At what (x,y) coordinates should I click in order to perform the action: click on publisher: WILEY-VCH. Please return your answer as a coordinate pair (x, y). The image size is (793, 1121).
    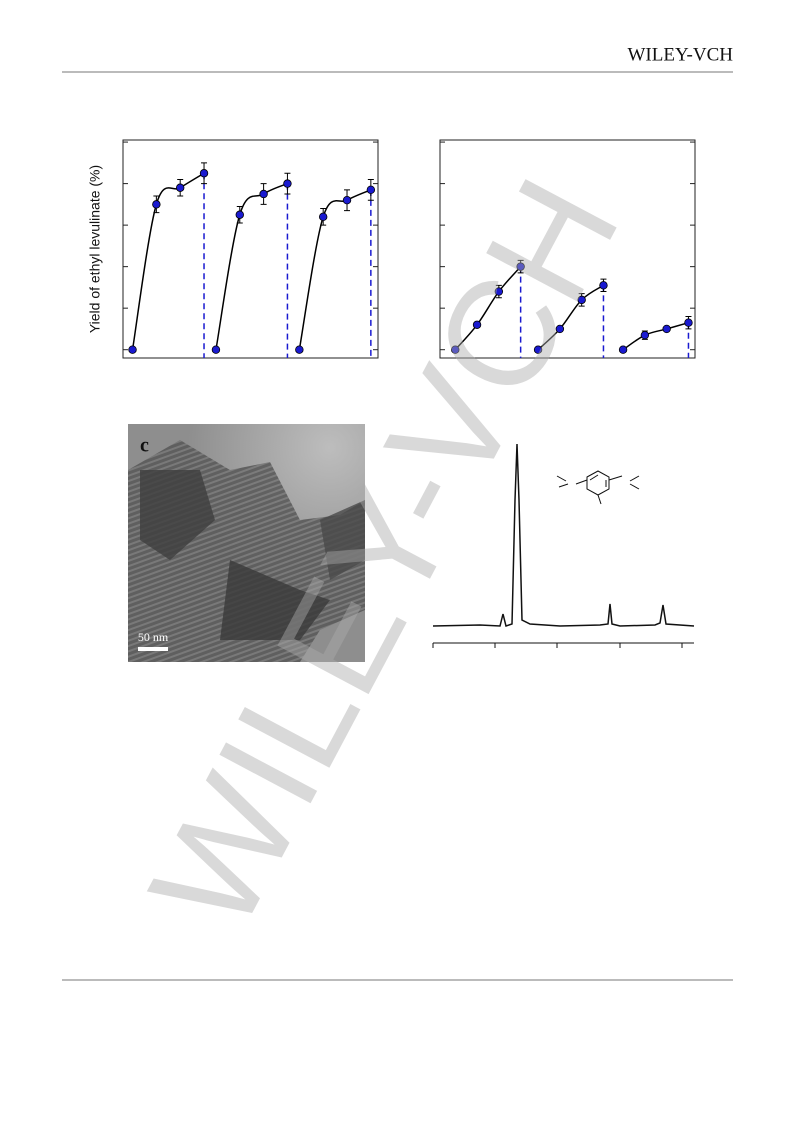
    Looking at the image, I should click on (680, 54).